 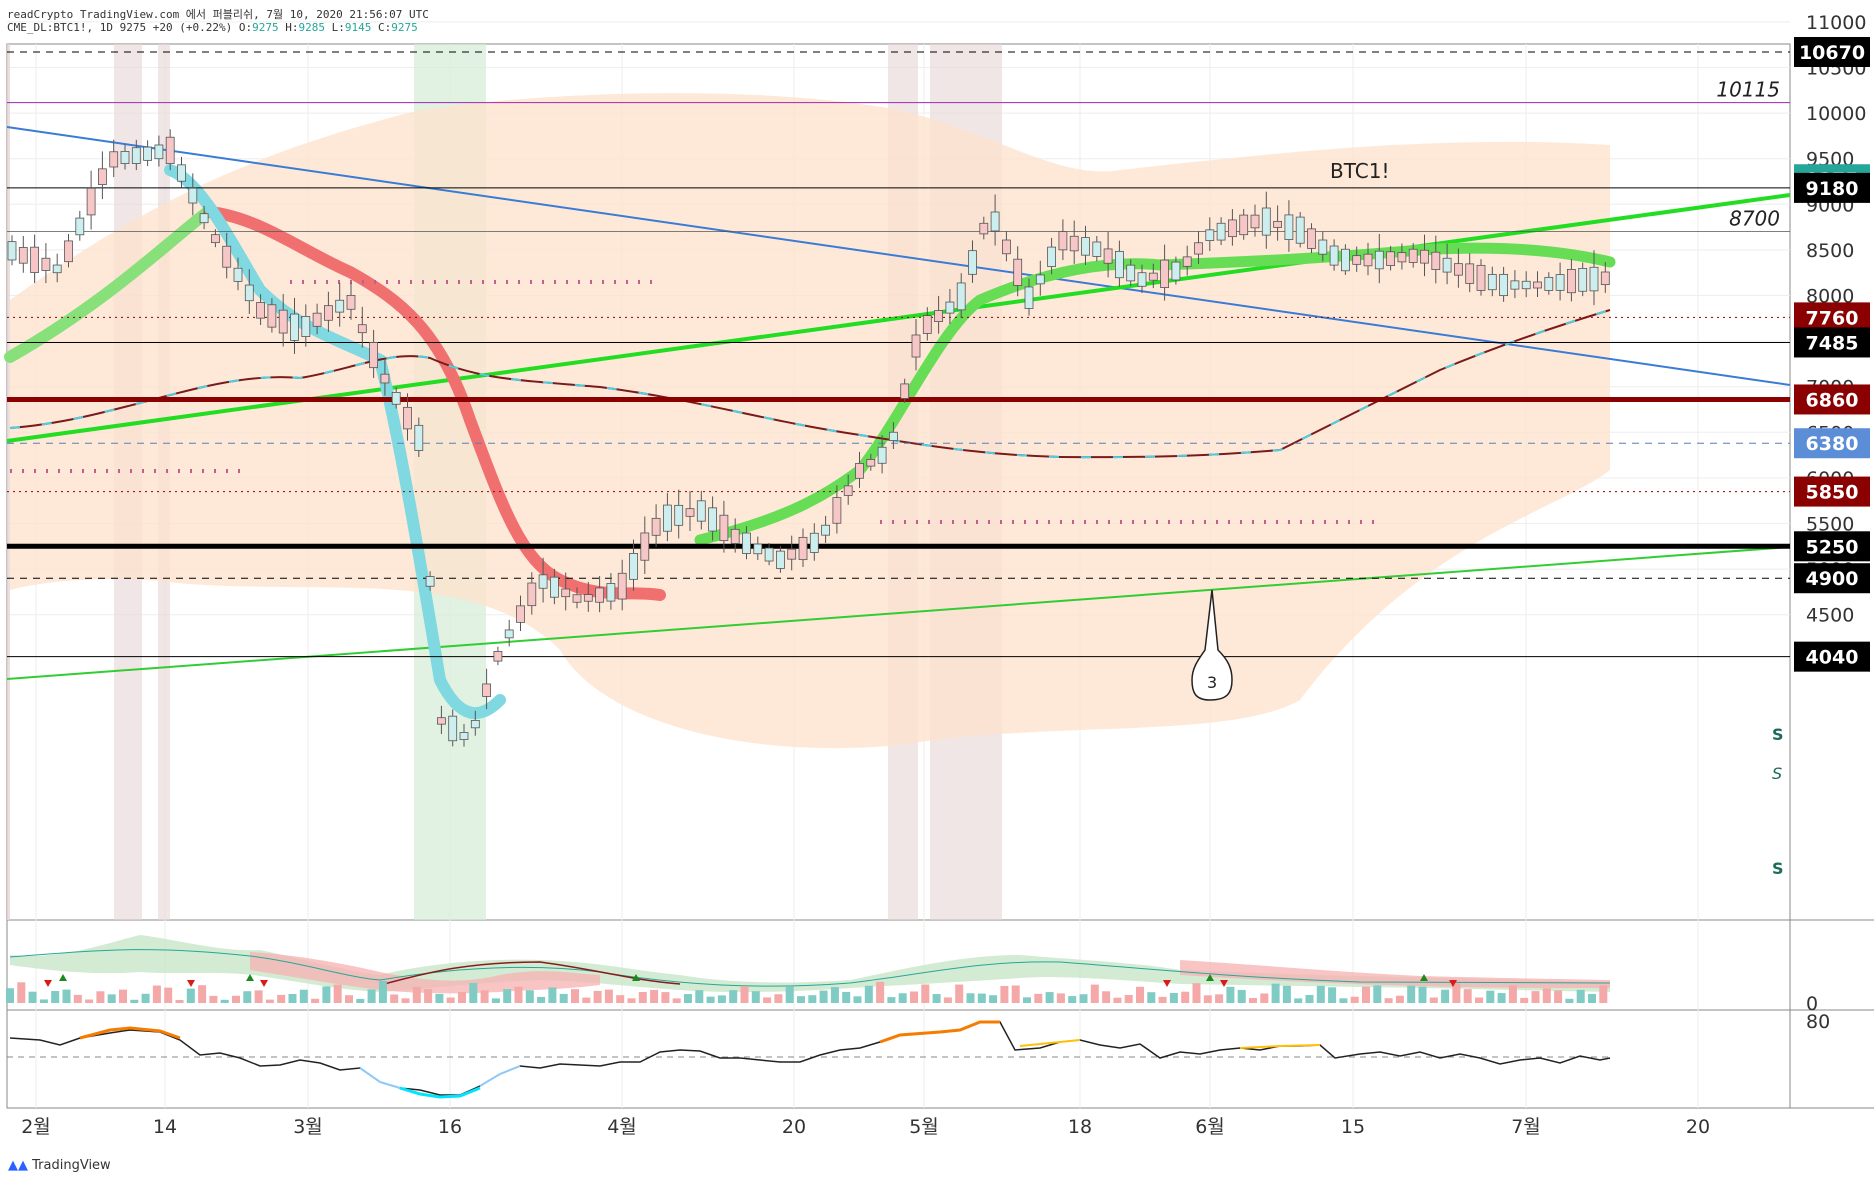 I want to click on tradingview-logo: ▲▲ TradingView, so click(x=59, y=1165).